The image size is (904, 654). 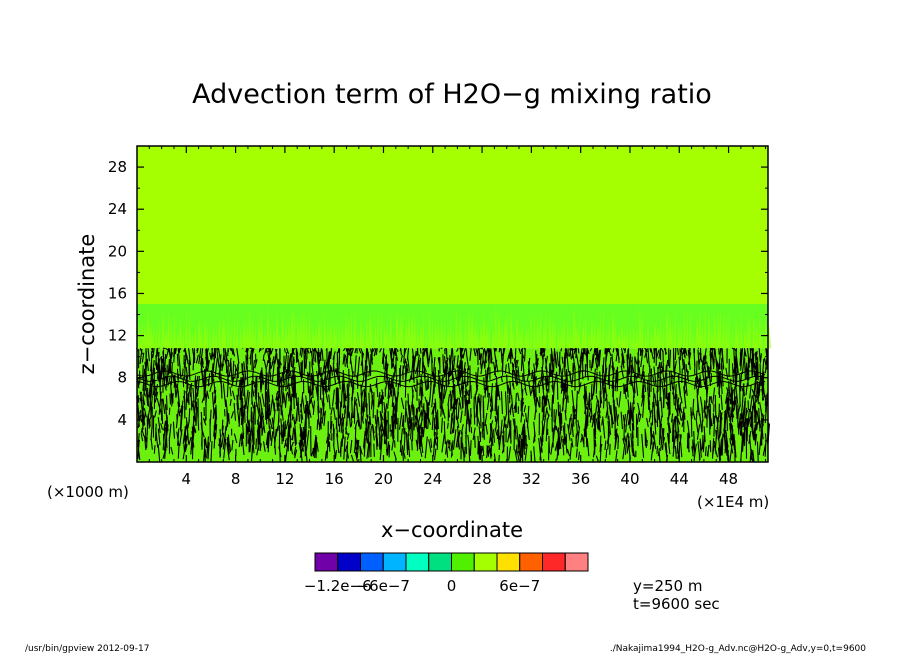 I want to click on colorbar-label: 6e−7, so click(x=519, y=586).